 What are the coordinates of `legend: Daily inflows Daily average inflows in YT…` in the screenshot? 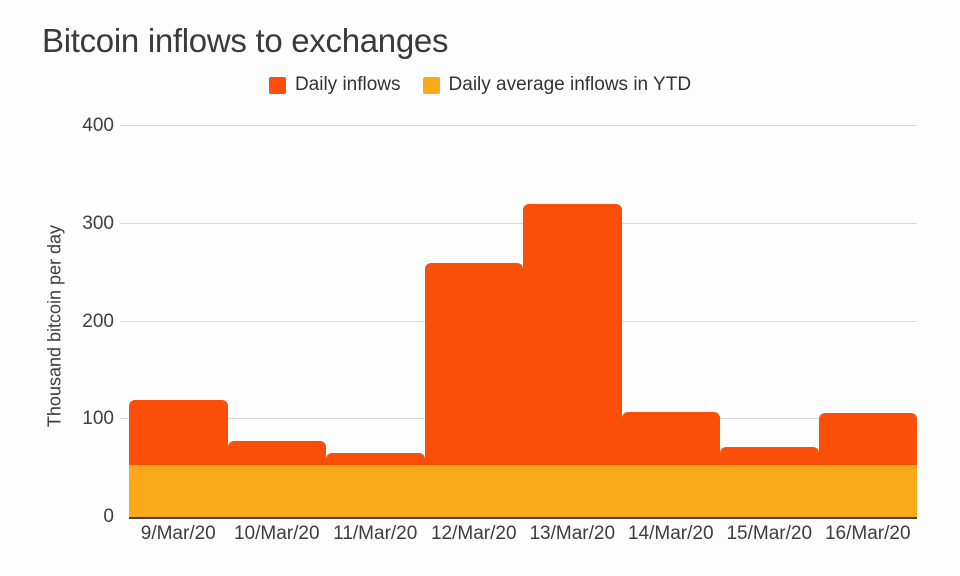 It's located at (480, 85).